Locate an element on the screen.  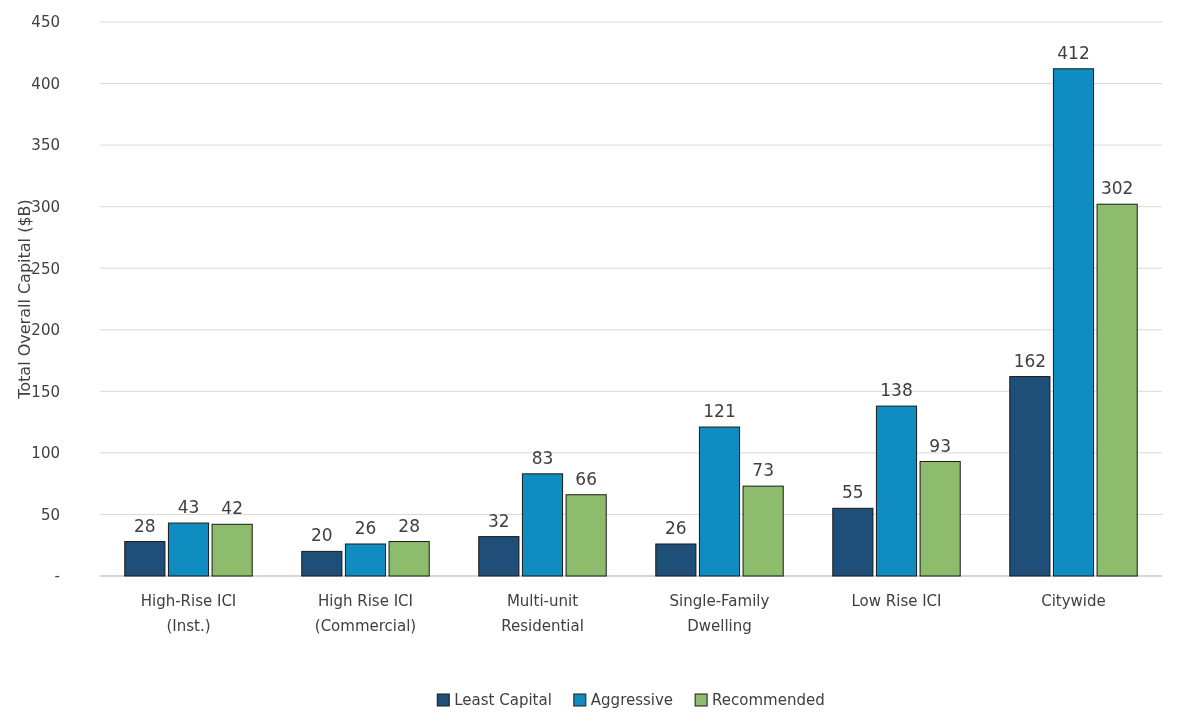
data-label: 83 is located at coordinates (542, 457).